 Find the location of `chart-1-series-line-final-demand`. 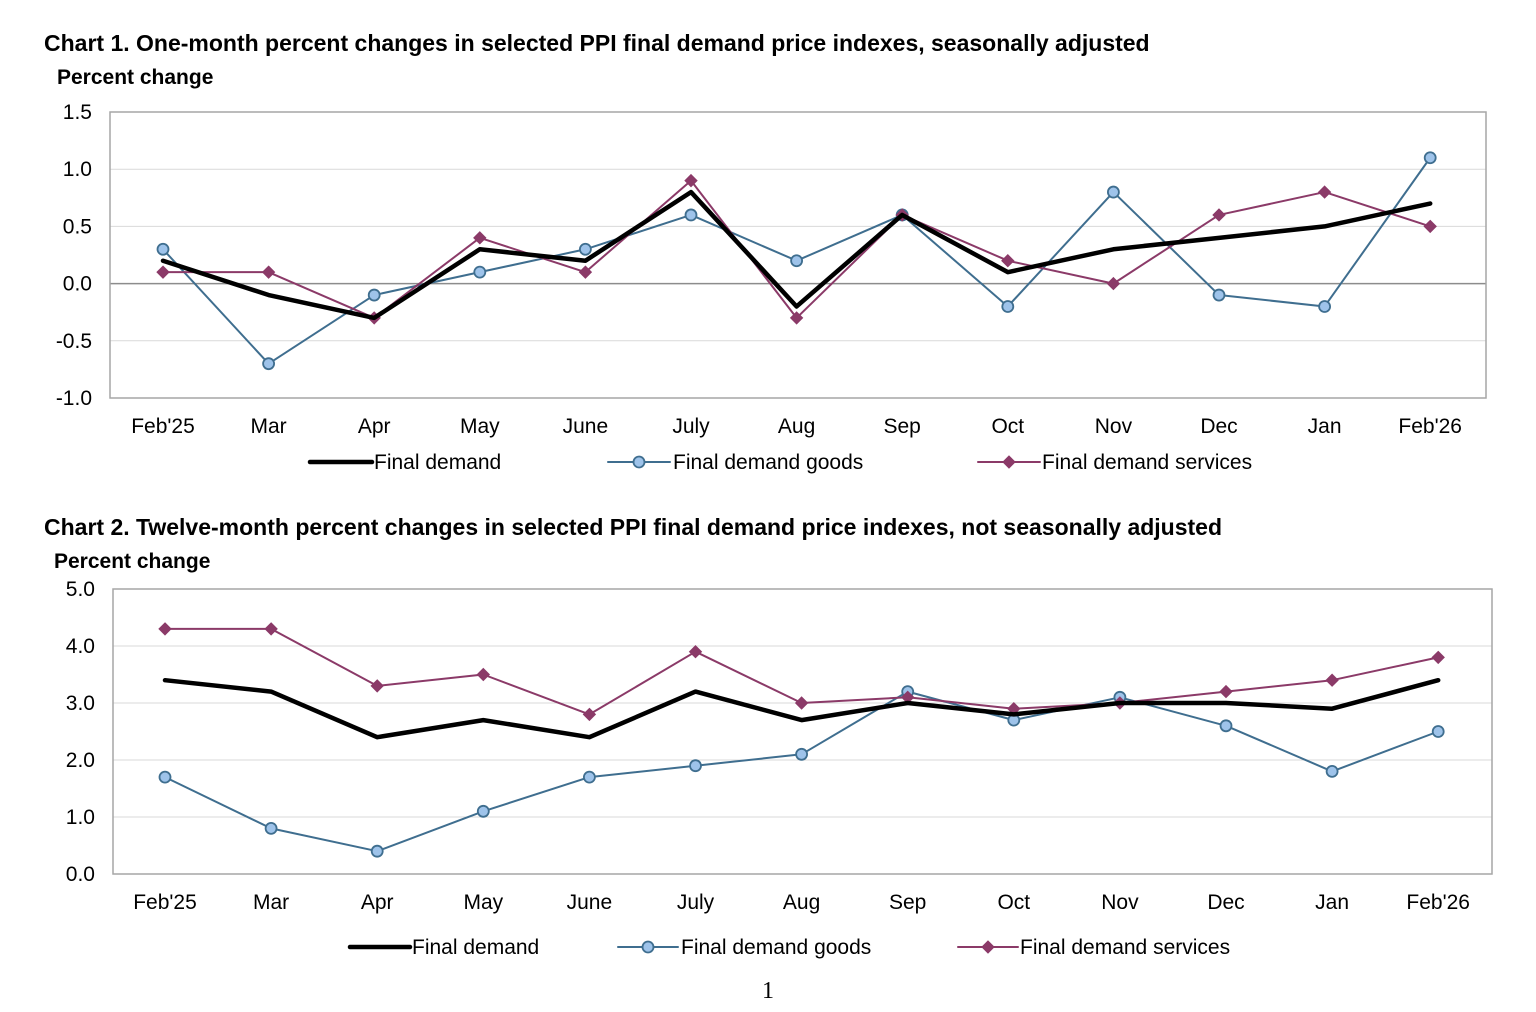

chart-1-series-line-final-demand is located at coordinates (796, 255).